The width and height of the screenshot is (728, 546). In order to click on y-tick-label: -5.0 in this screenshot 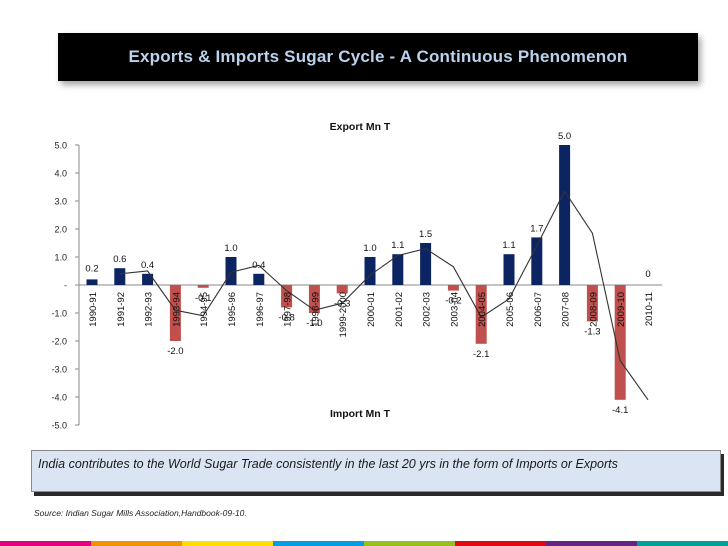, I will do `click(59, 426)`.